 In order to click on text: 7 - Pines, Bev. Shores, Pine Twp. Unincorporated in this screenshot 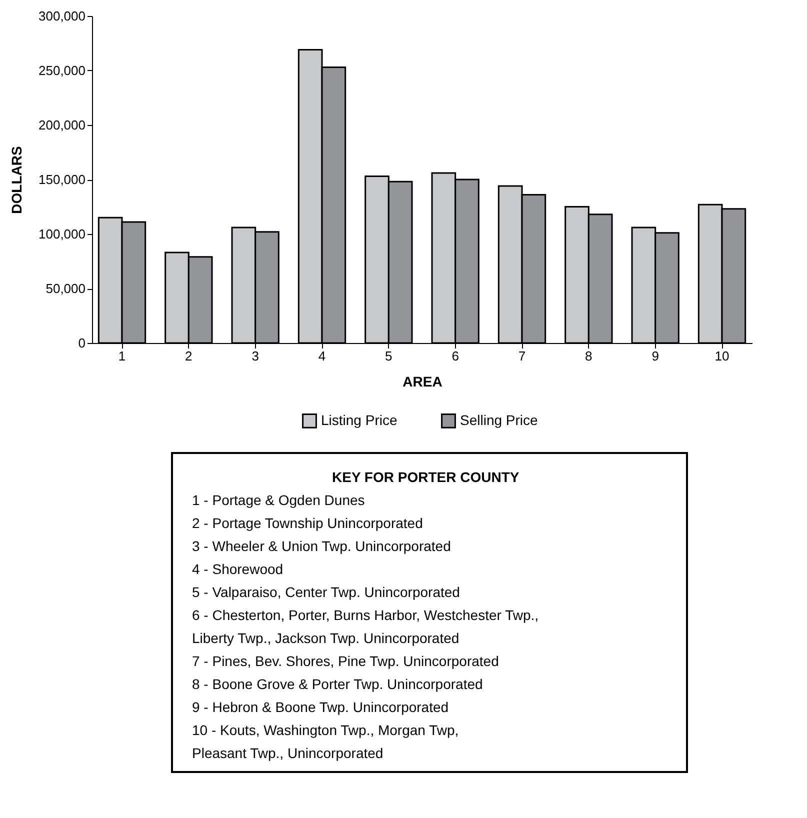, I will do `click(345, 661)`.